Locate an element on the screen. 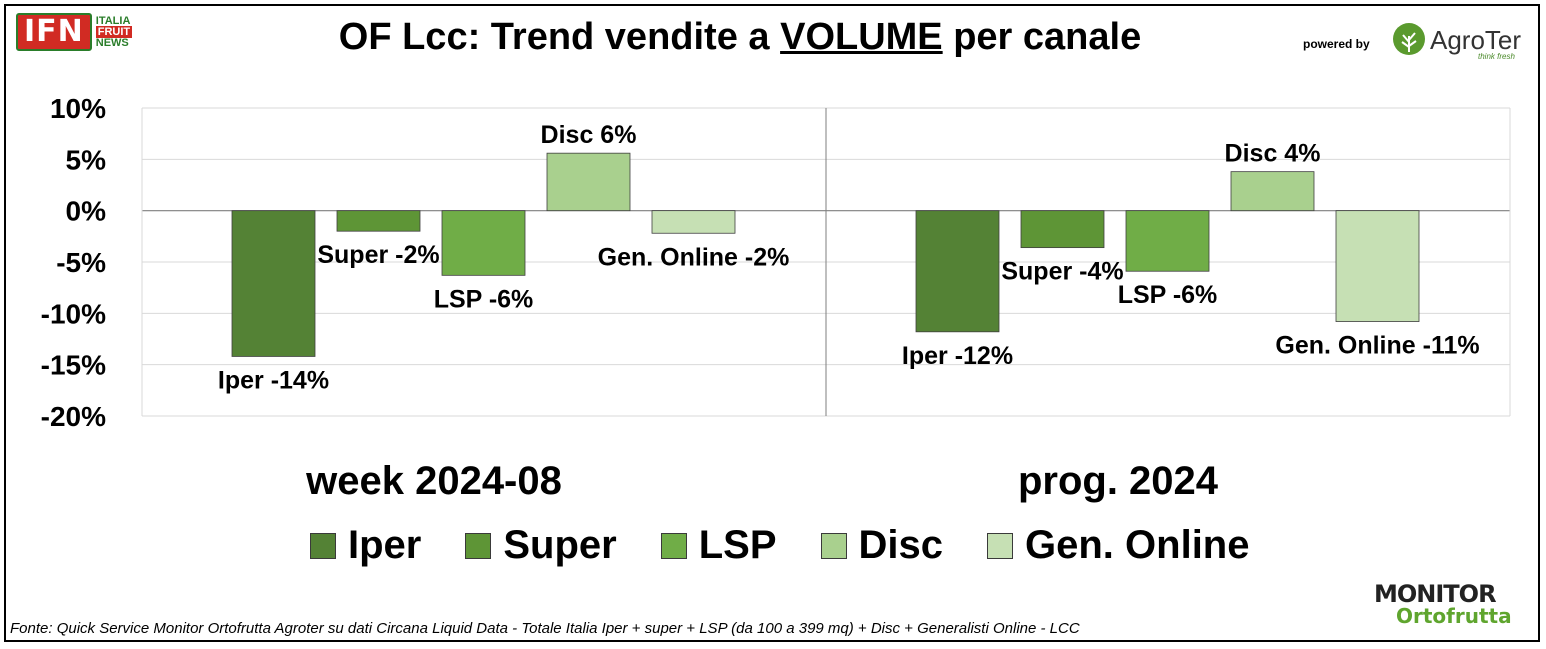  data-label: Gen. Online -11% is located at coordinates (1377, 346).